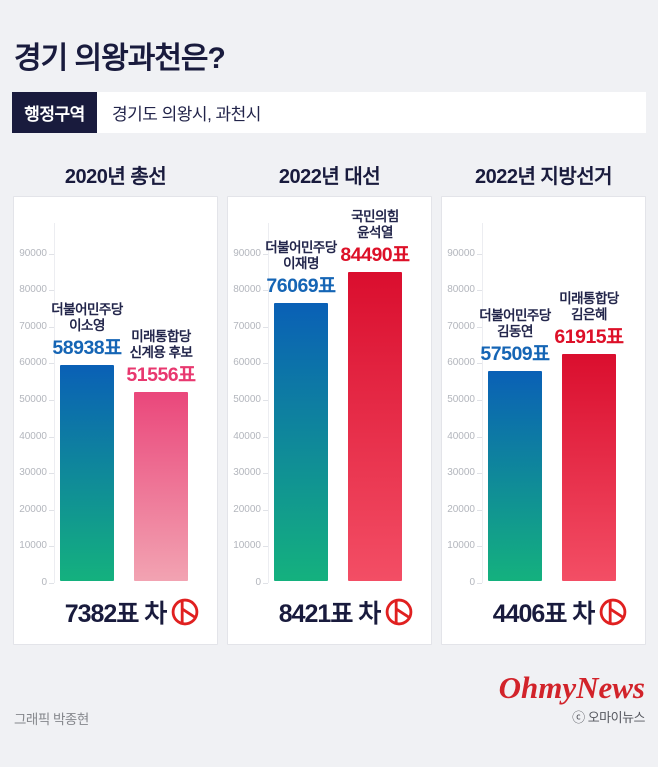 This screenshot has width=658, height=767. Describe the element at coordinates (161, 455) in the screenshot. I see `bar-column: 미래통합당 신계용 후보 51556표` at that location.